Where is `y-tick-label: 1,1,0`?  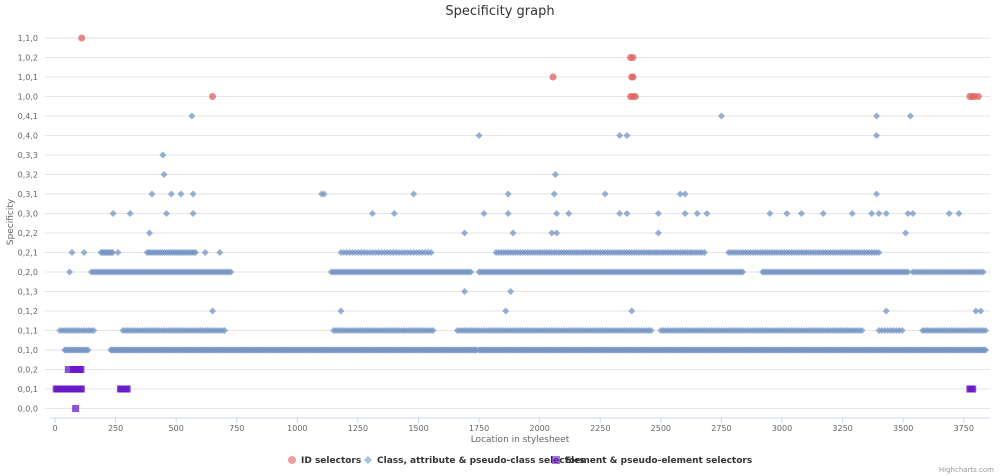
y-tick-label: 1,1,0 is located at coordinates (28, 38).